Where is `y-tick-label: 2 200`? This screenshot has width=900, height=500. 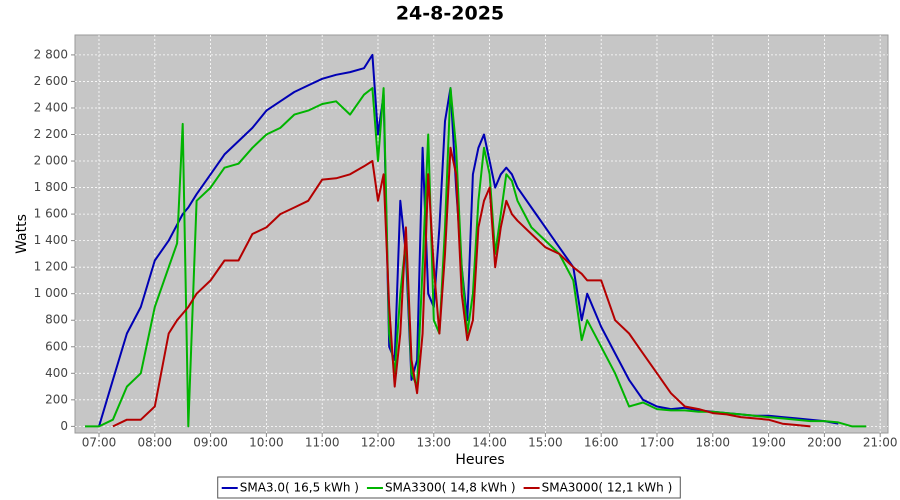 y-tick-label: 2 200 is located at coordinates (51, 134).